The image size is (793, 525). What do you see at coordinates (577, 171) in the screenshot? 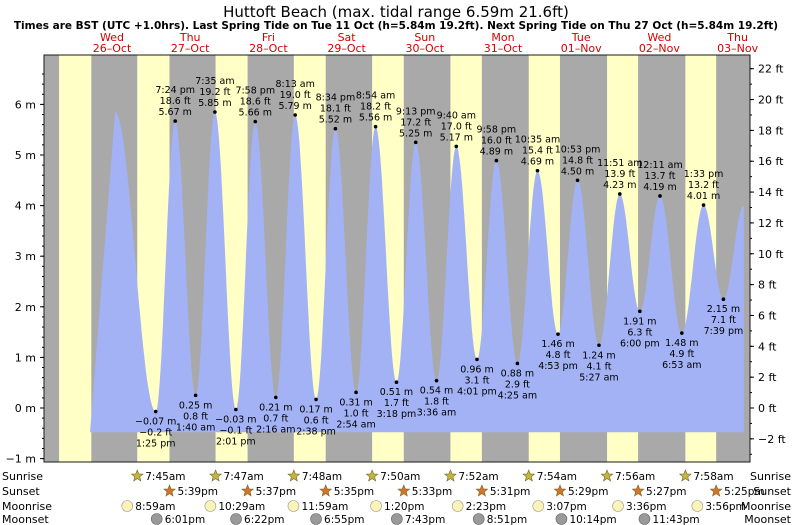
I see `high-tide-metres: 4.50 m` at bounding box center [577, 171].